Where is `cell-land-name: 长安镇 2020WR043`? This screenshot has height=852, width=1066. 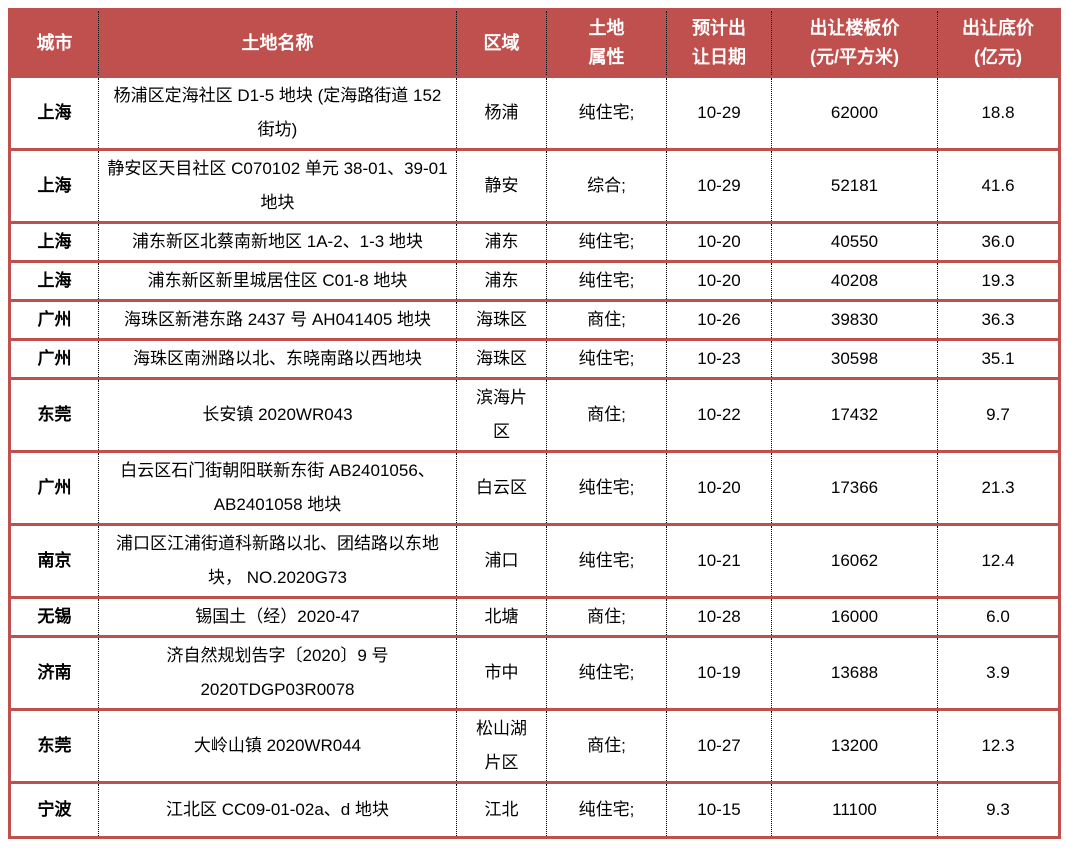 cell-land-name: 长安镇 2020WR043 is located at coordinates (277, 415).